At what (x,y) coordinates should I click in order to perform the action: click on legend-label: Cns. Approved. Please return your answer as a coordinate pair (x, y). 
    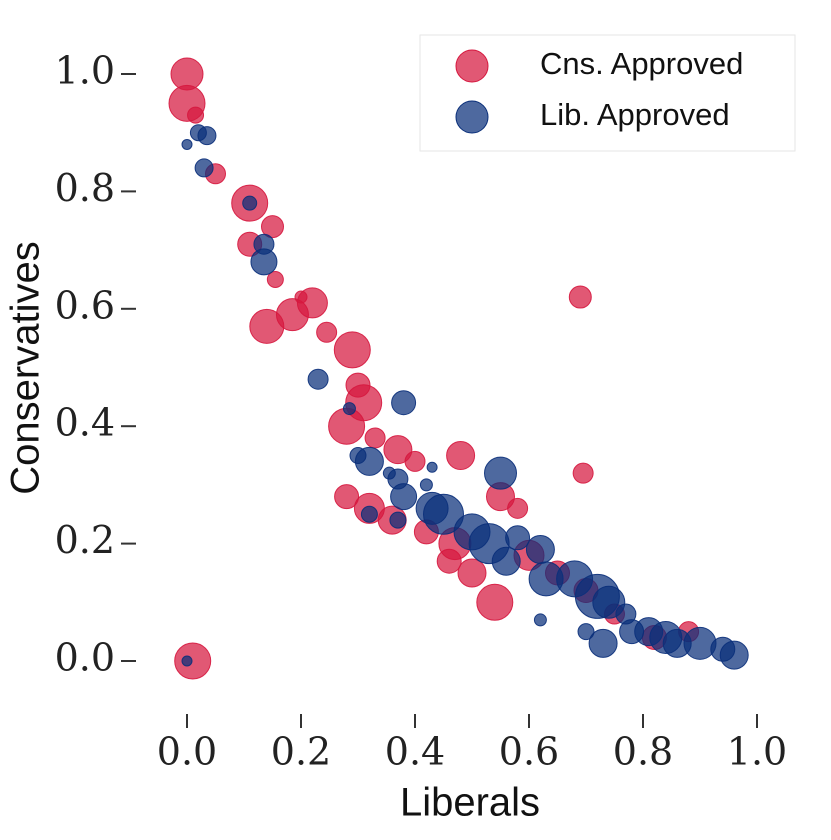
    Looking at the image, I should click on (641, 63).